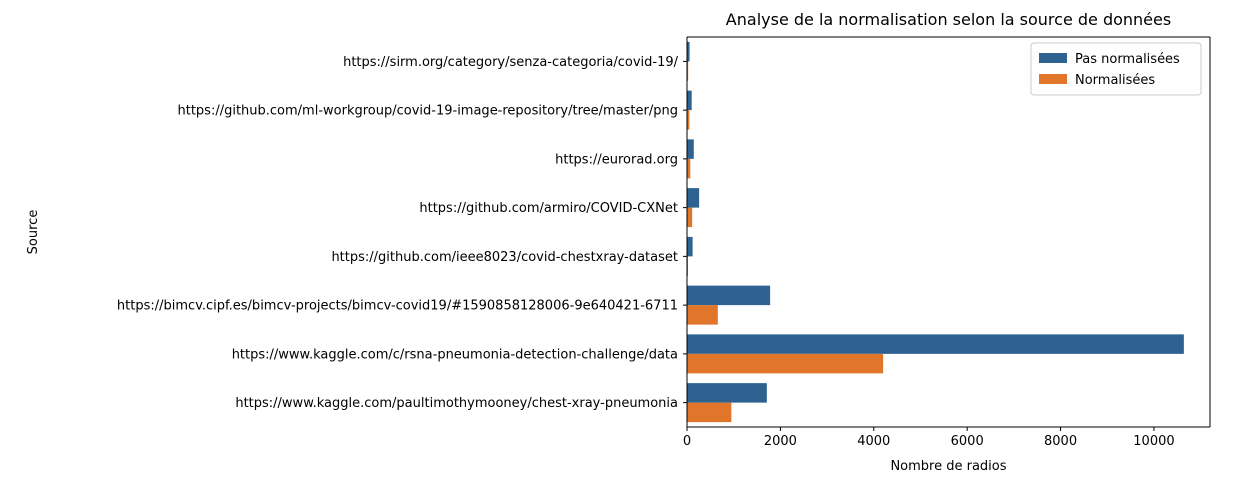 The image size is (1233, 485). What do you see at coordinates (687, 441) in the screenshot?
I see `x-tick-label: 0` at bounding box center [687, 441].